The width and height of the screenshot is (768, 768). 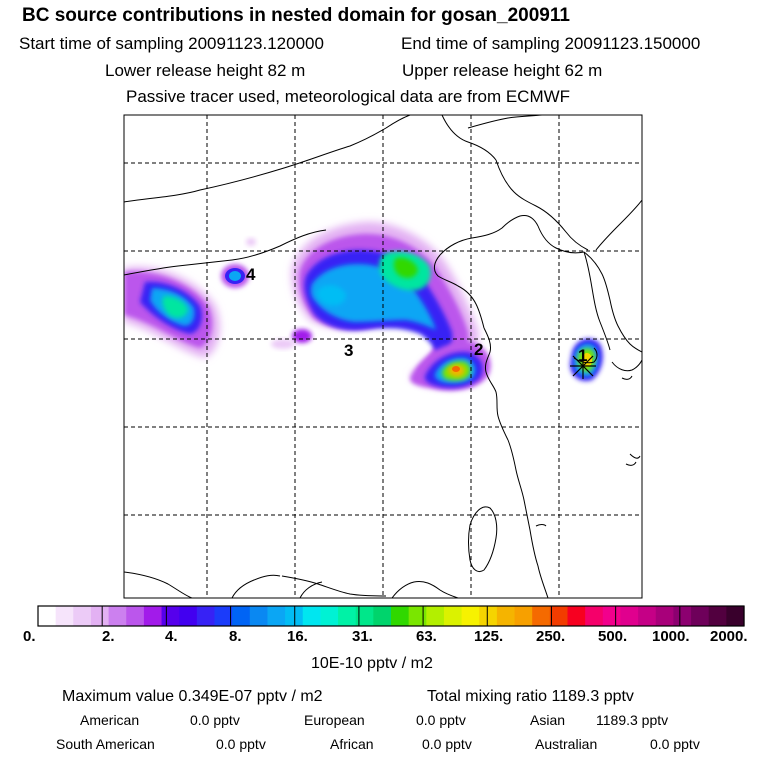 I want to click on colorbar-tick-label: 0., so click(x=29, y=636).